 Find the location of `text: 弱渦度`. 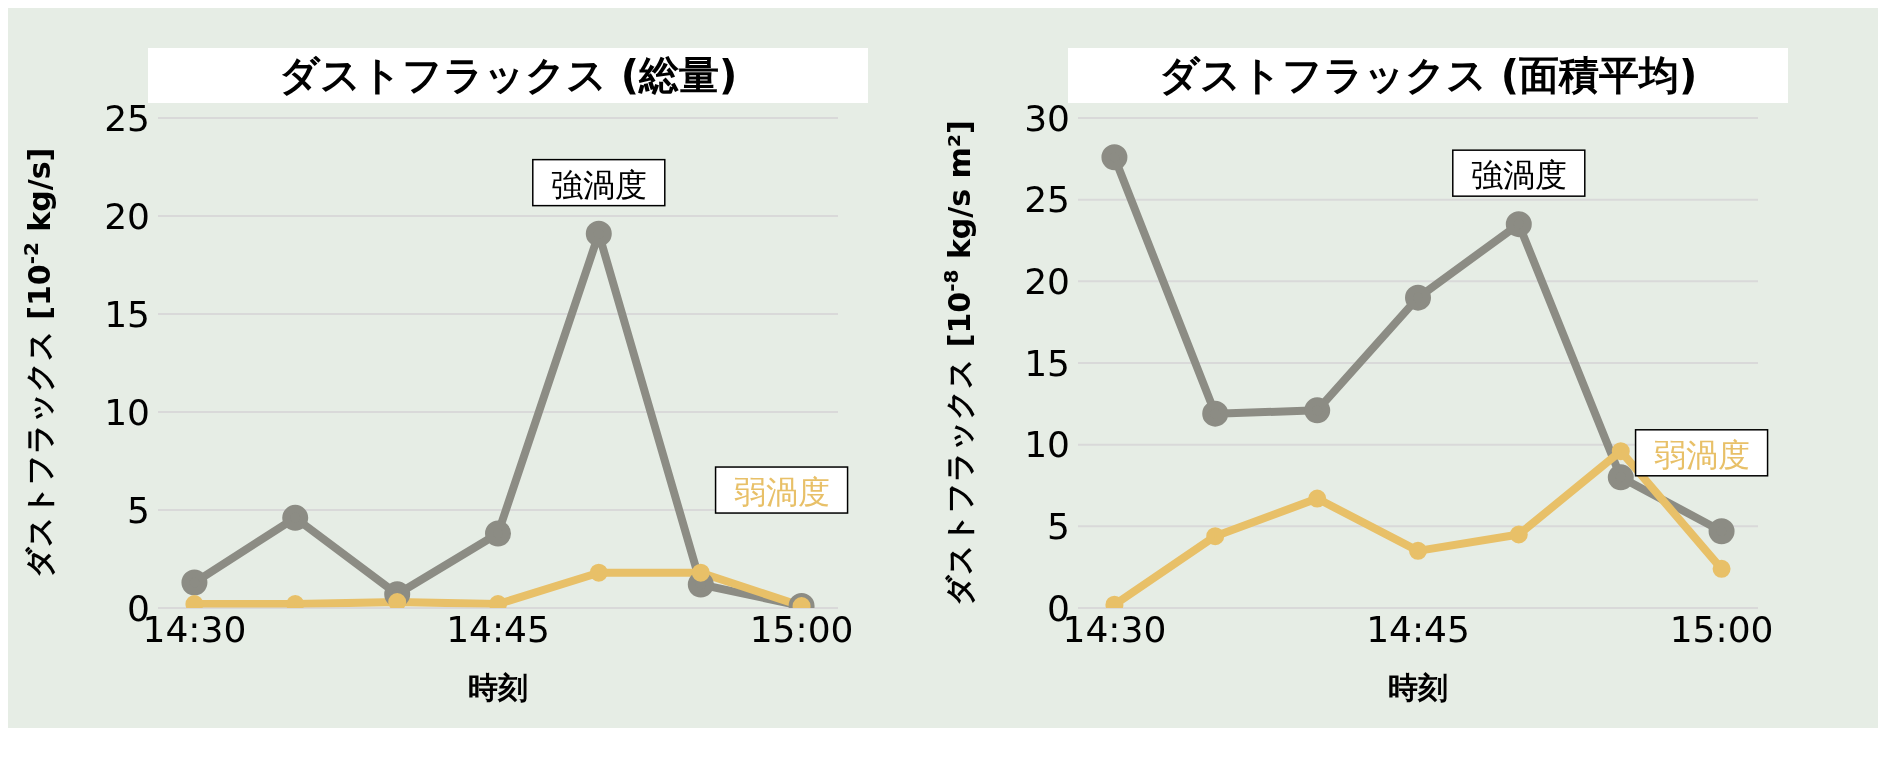

text: 弱渦度 is located at coordinates (781, 492).